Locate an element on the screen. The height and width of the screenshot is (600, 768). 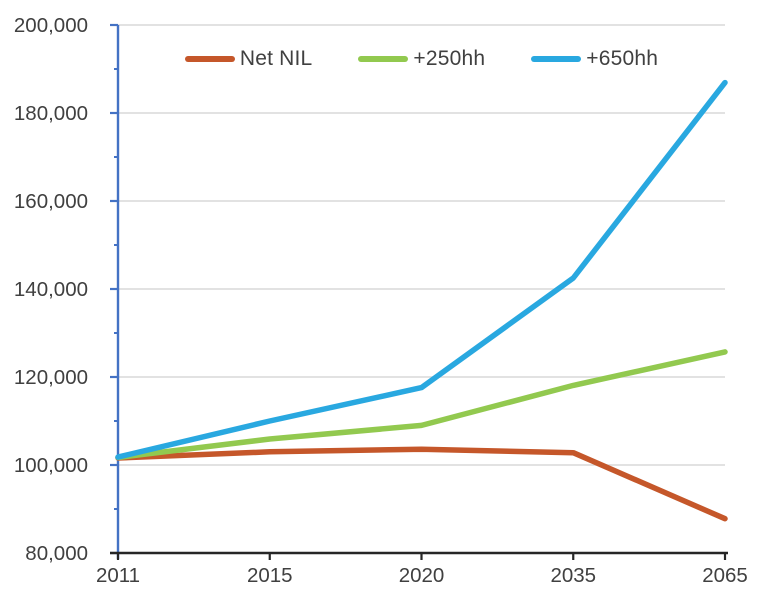
y-tick-label: 80,000 is located at coordinates (56, 553).